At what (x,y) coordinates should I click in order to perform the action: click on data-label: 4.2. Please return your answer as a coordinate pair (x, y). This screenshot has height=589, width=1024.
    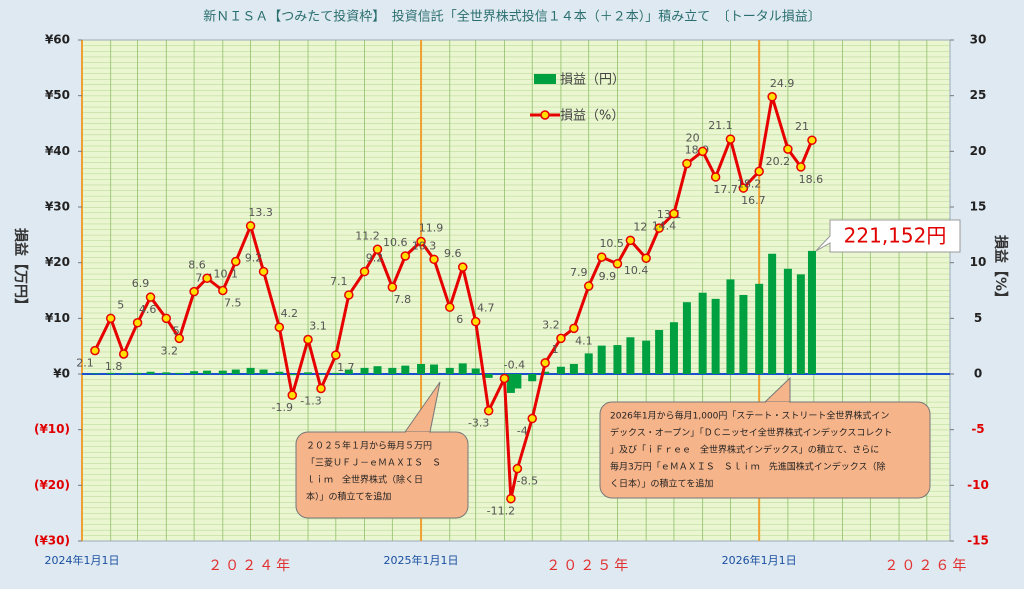
    Looking at the image, I should click on (290, 313).